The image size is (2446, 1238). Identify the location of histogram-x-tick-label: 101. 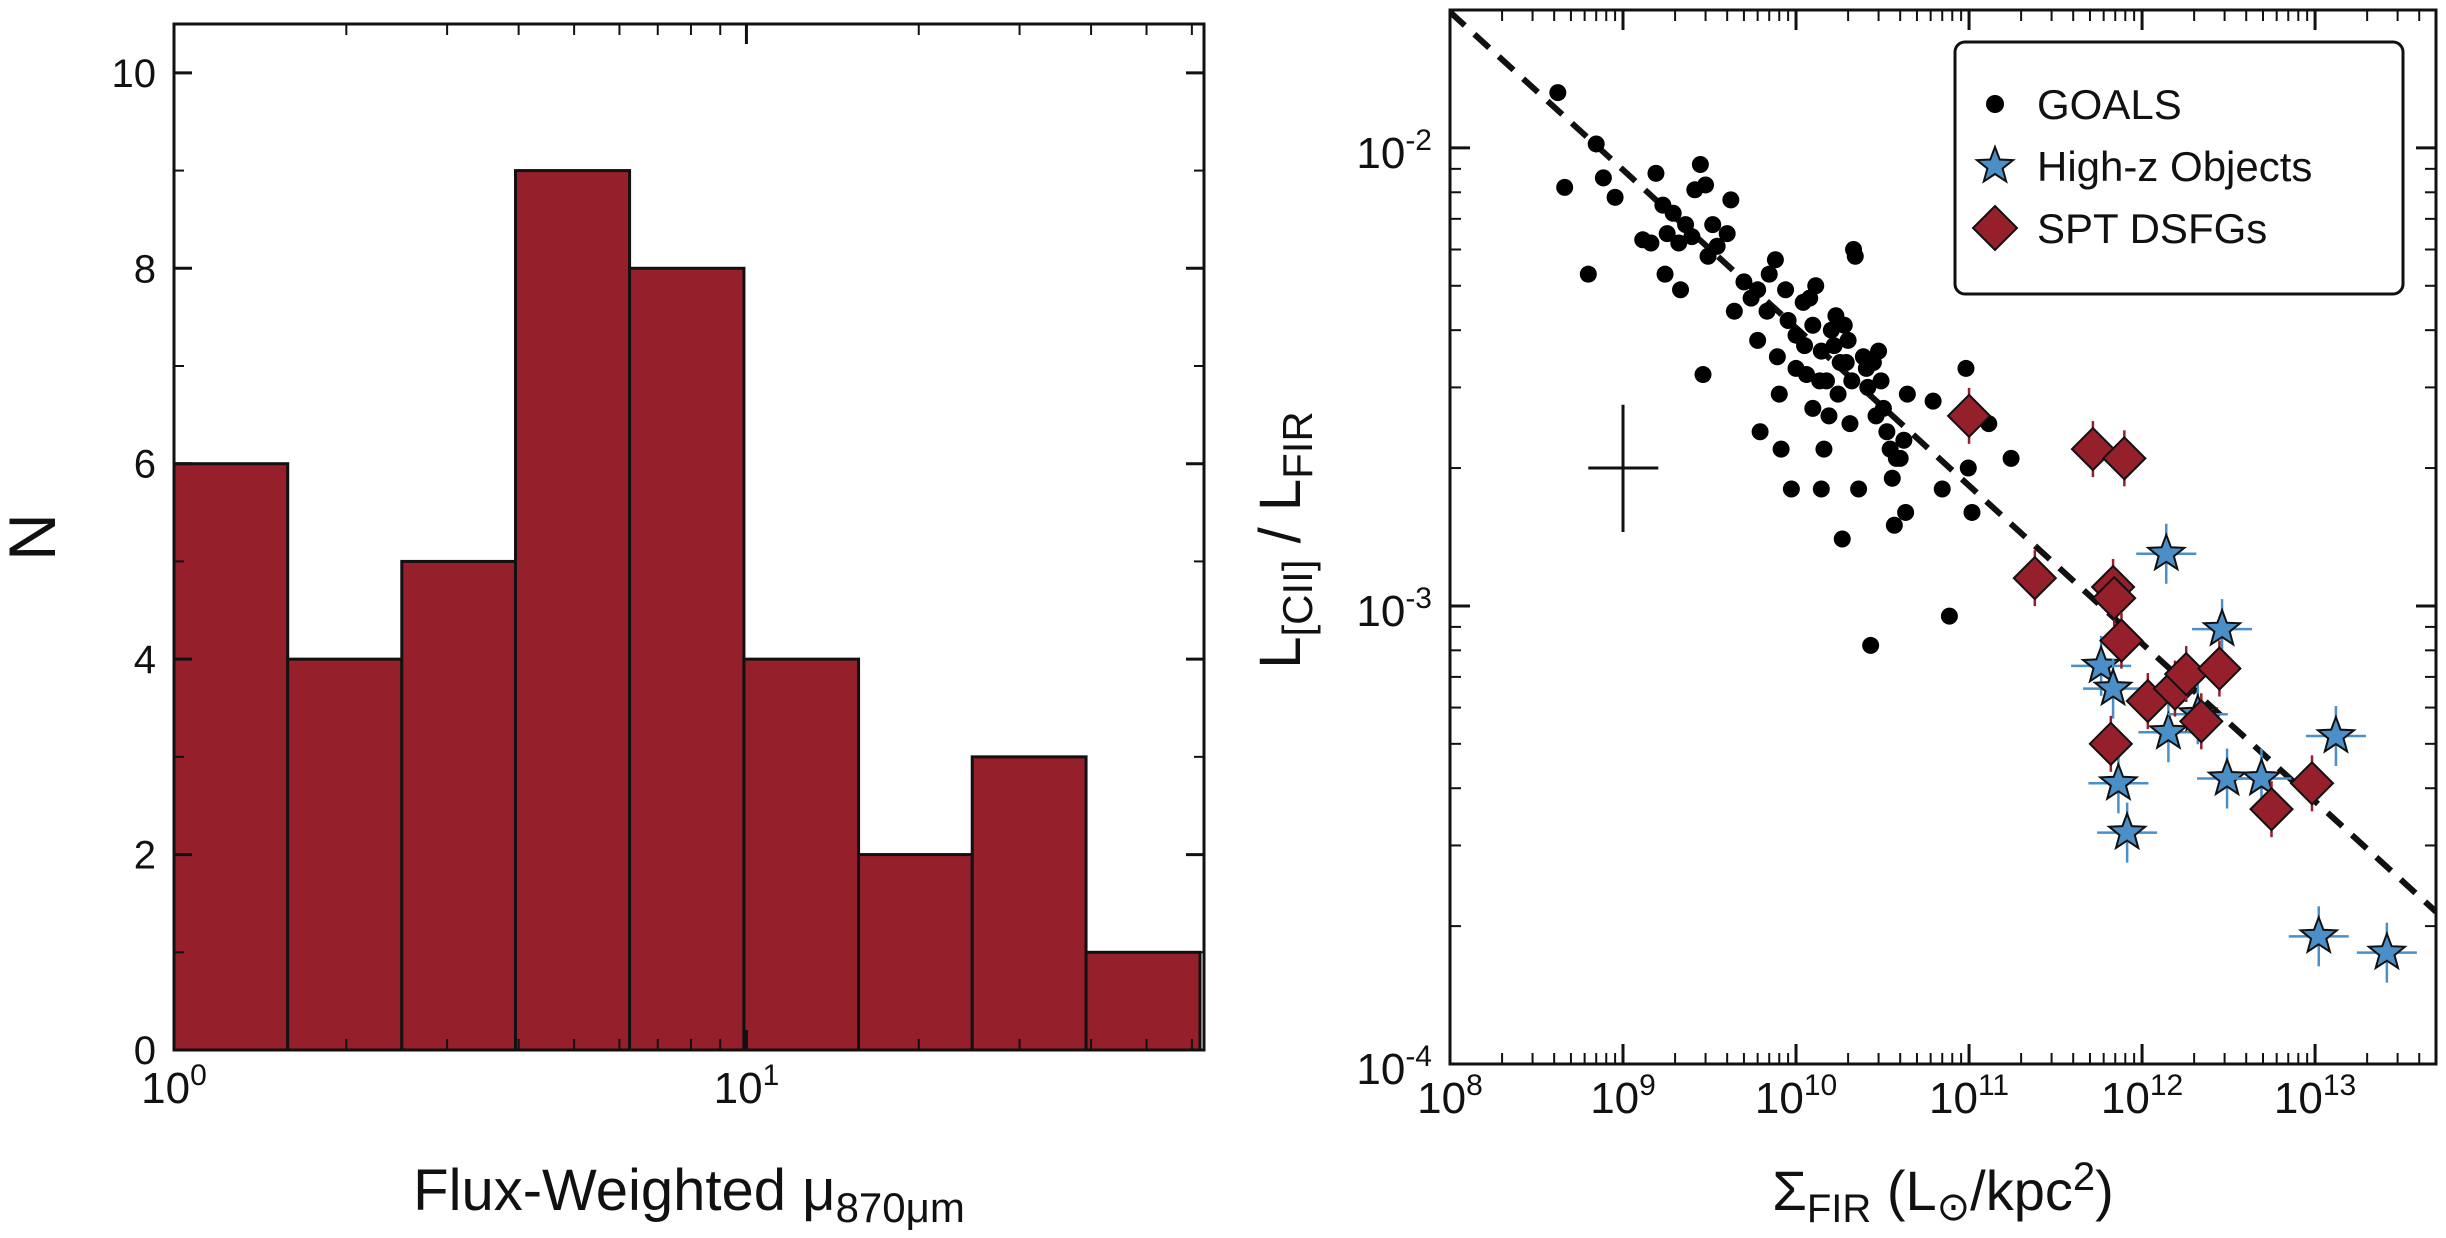
(747, 1086).